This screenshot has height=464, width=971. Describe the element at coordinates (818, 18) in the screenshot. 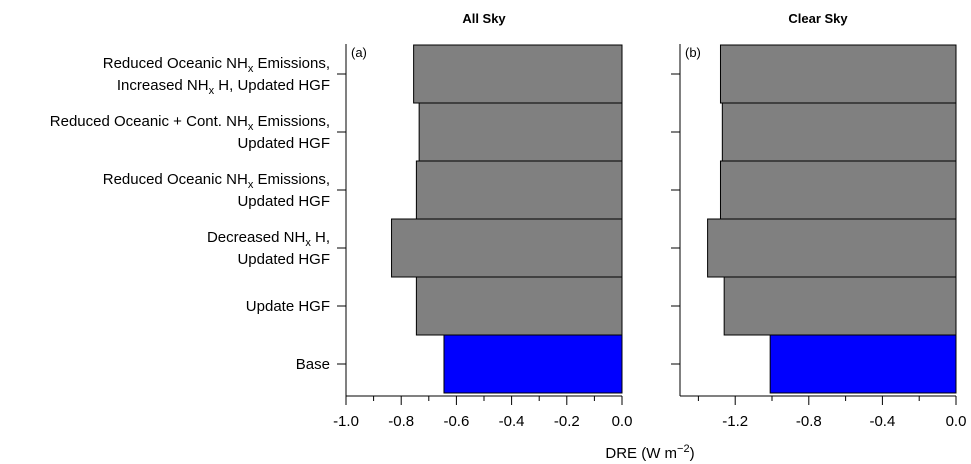

I see `panel-title: Clear Sky` at that location.